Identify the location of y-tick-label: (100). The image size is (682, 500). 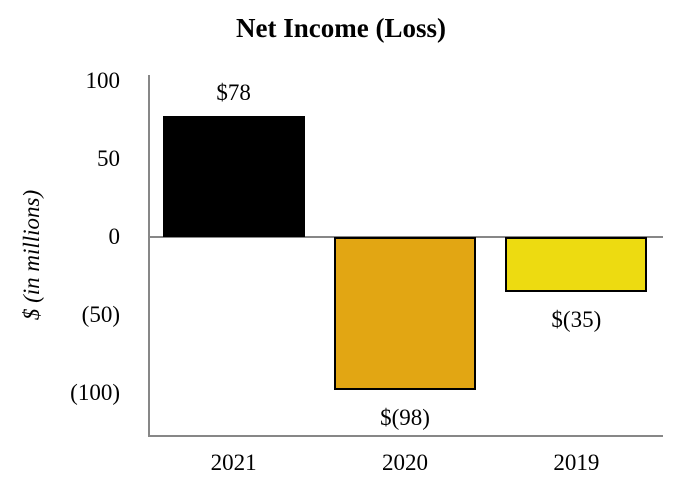
(95, 393).